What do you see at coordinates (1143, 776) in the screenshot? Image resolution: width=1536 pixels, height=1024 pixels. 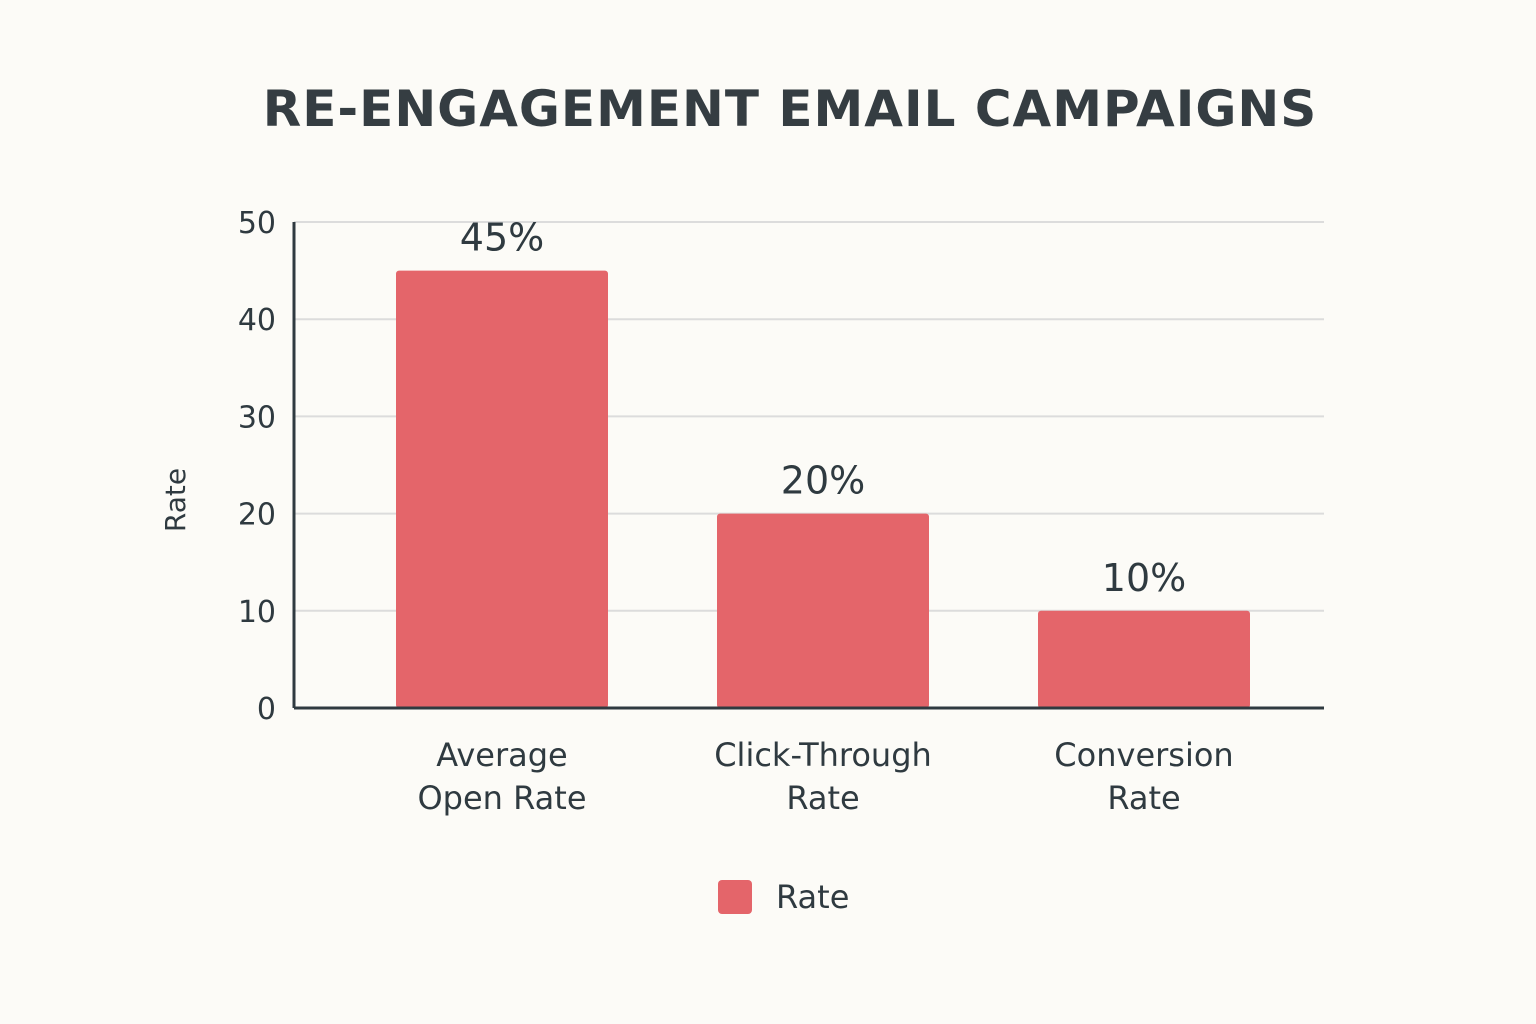 I see `x-category-label: Conversion Rate` at bounding box center [1143, 776].